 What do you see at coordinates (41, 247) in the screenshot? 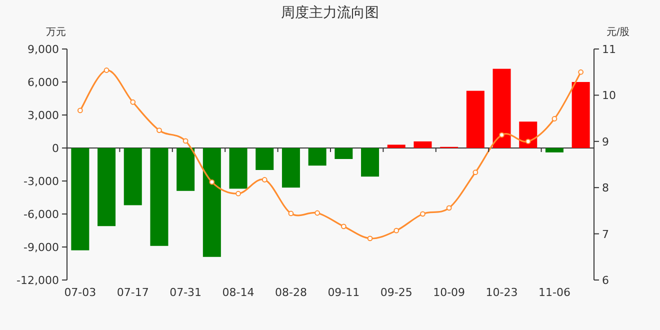
I see `y-tick-label: -9,000` at bounding box center [41, 247].